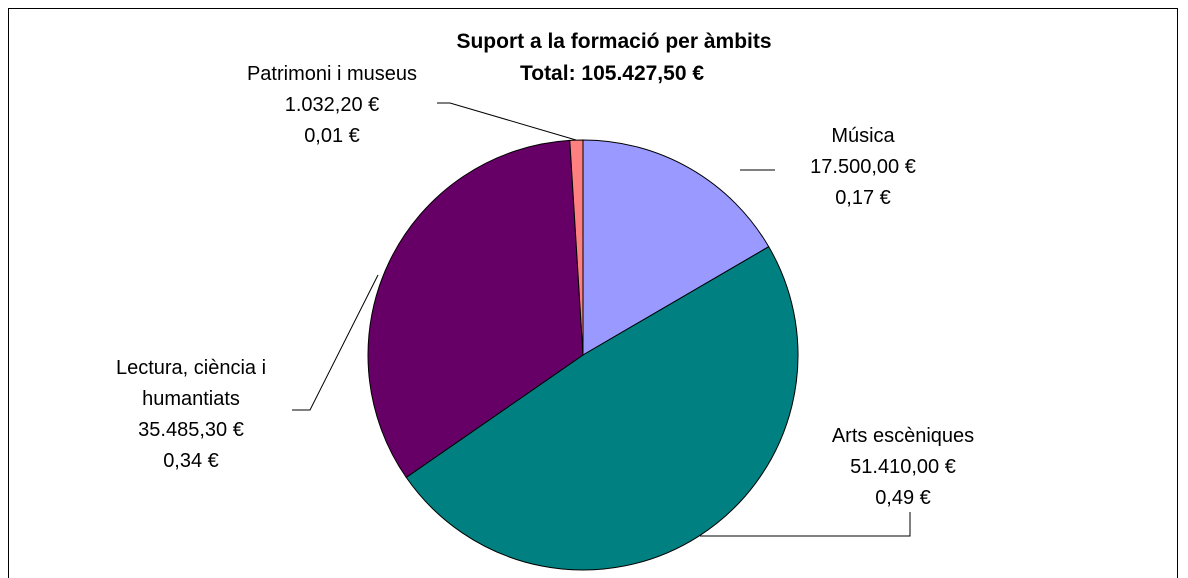  I want to click on slice-label-patrimoni-museus: Patrimoni i museus 1.032,20 € 0,01 €, so click(332, 105).